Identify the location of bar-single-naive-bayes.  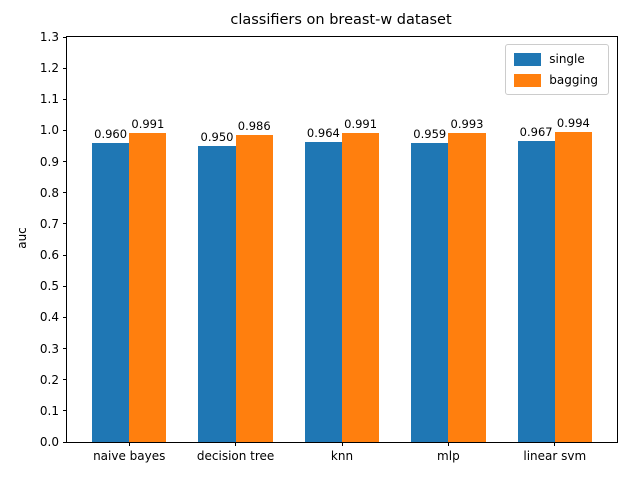
(111, 292).